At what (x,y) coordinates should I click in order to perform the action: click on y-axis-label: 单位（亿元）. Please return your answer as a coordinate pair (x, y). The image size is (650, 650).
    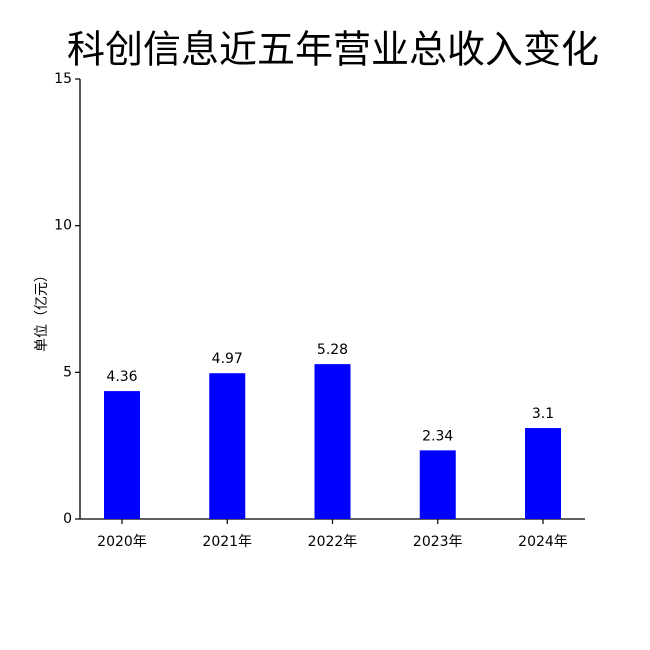
    Looking at the image, I should click on (42, 310).